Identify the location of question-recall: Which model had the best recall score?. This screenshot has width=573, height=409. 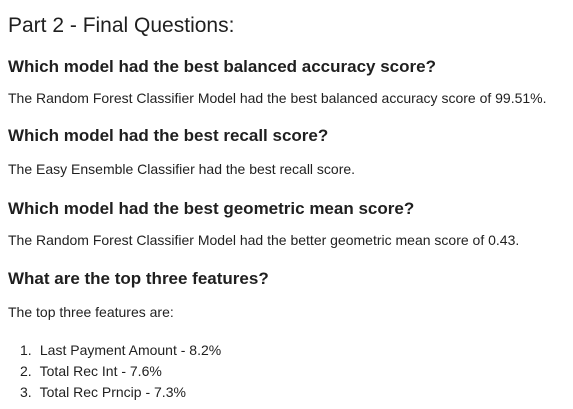
(168, 135).